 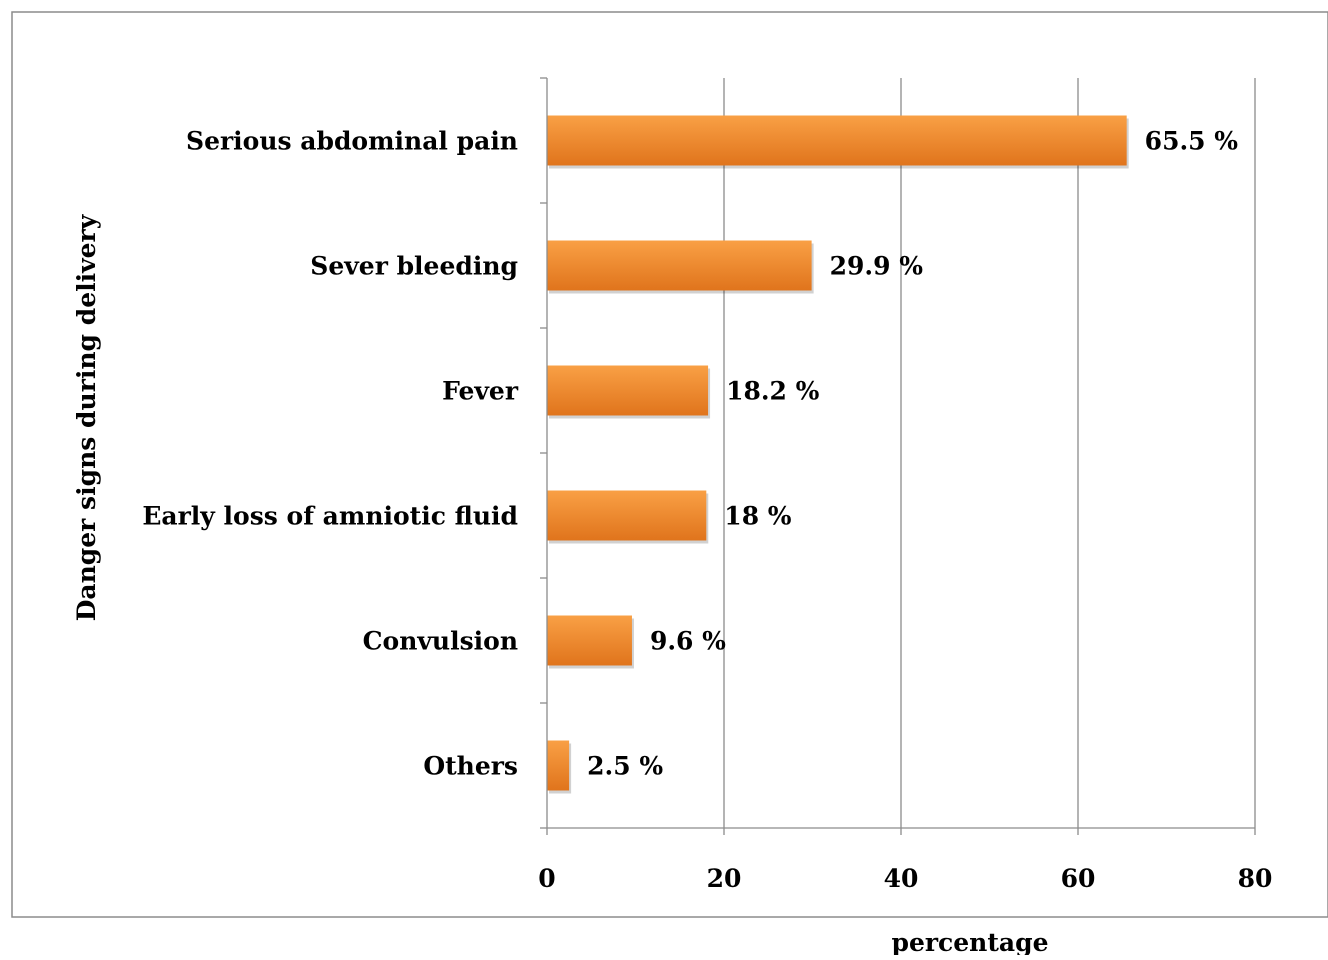 I want to click on category-label: Others, so click(x=470, y=766).